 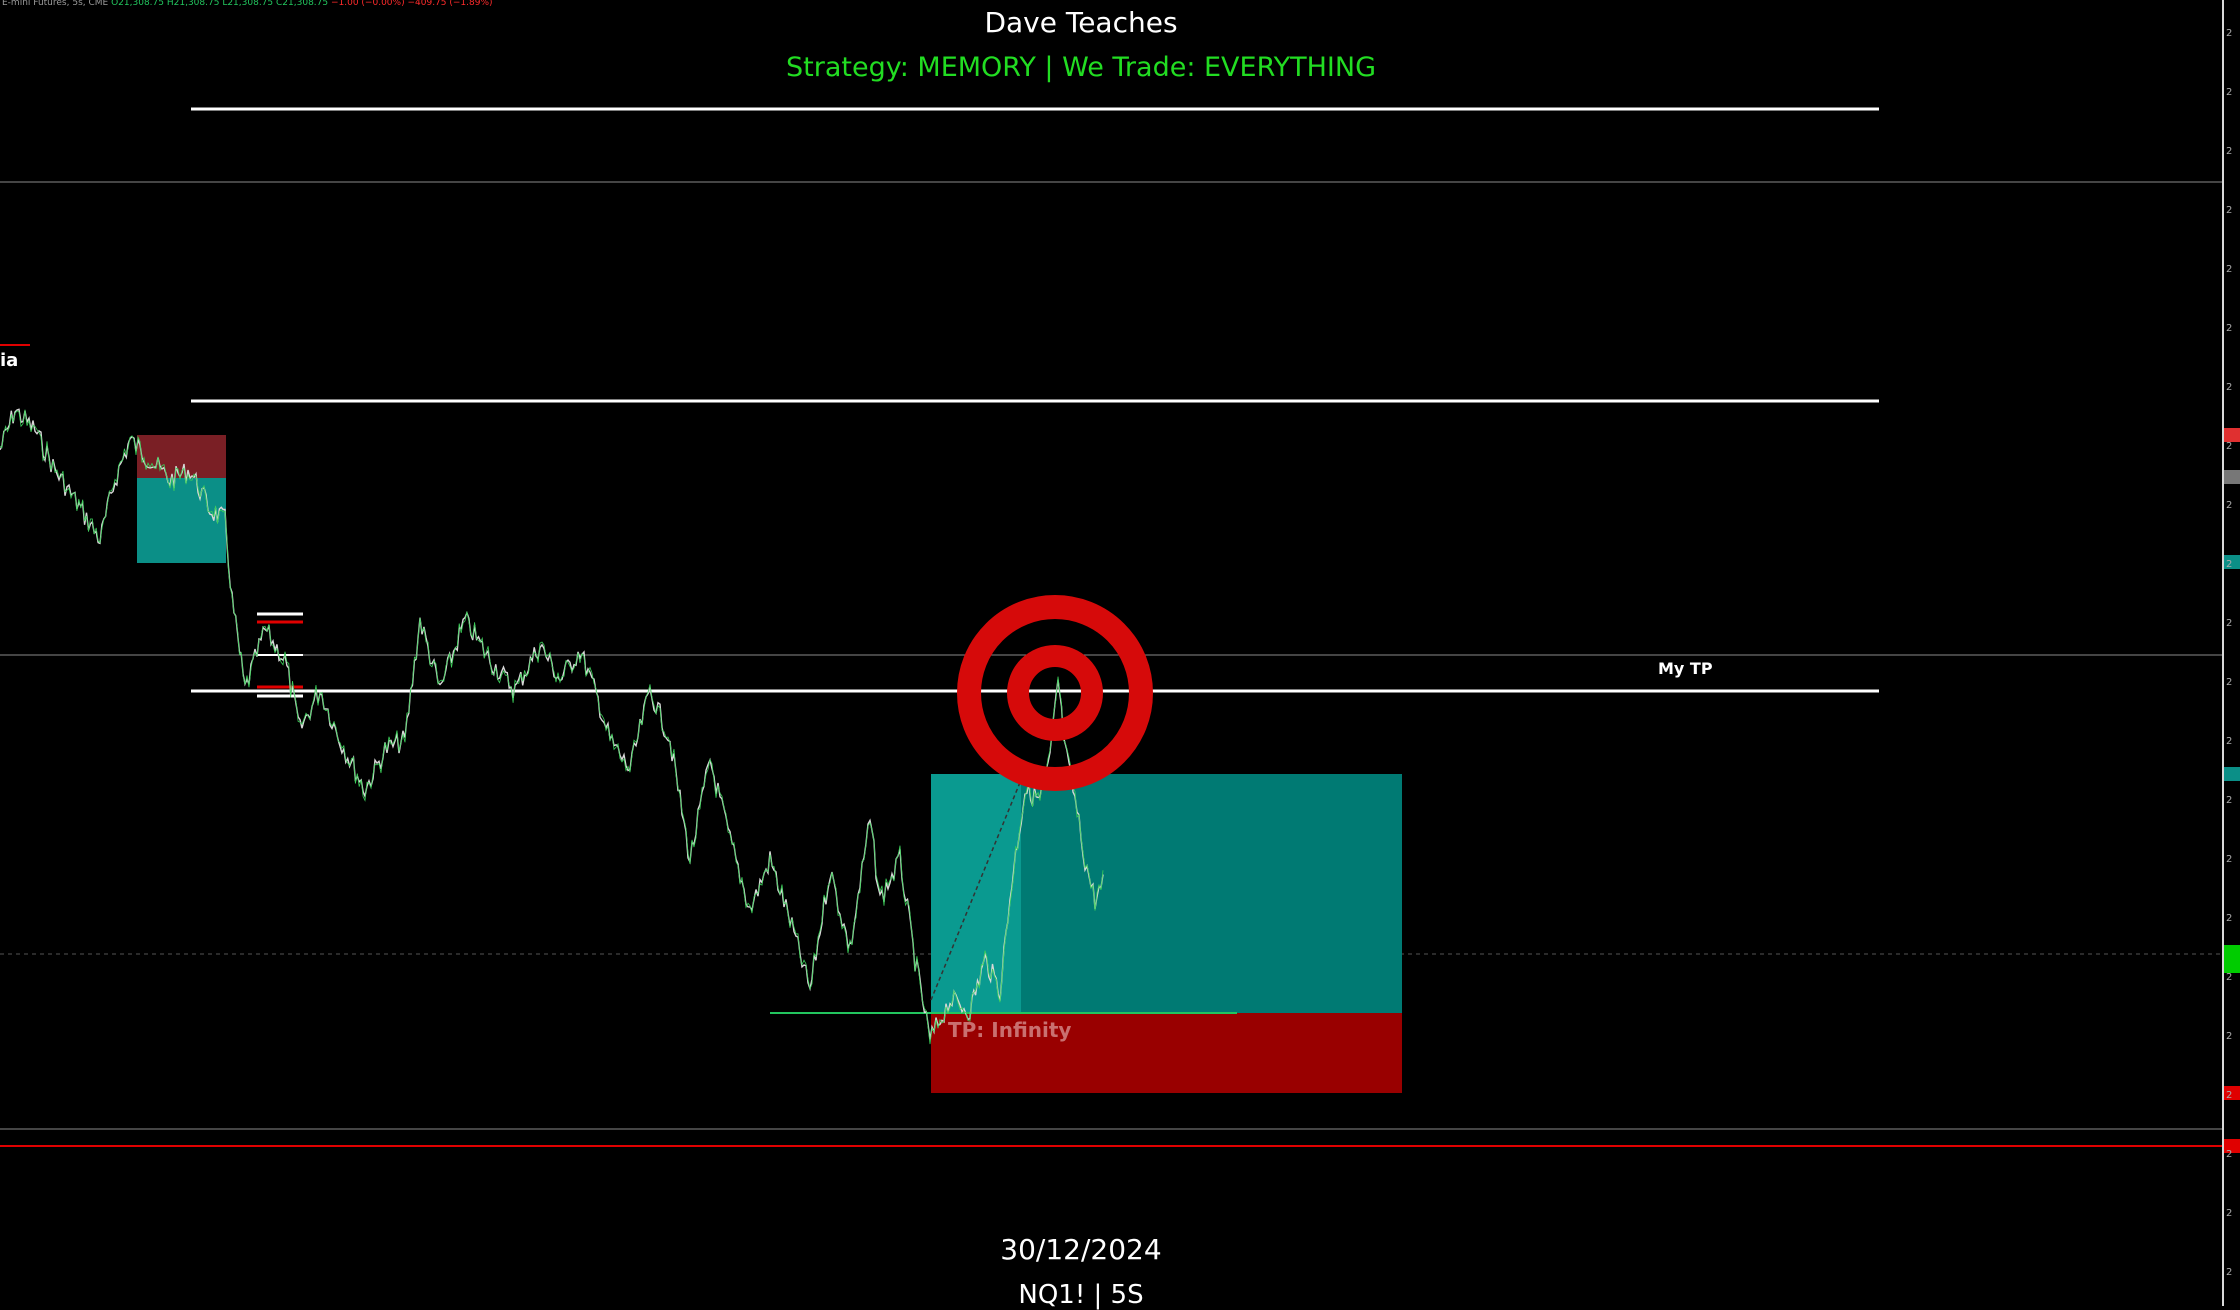 I want to click on ohlc-low: L21,308.75, so click(x=248, y=4).